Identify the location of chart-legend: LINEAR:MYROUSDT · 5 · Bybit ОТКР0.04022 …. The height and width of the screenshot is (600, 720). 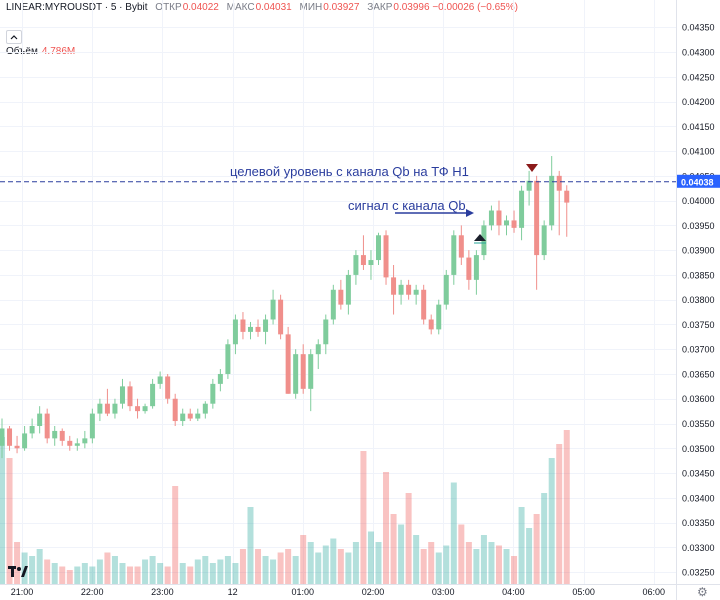
(262, 7).